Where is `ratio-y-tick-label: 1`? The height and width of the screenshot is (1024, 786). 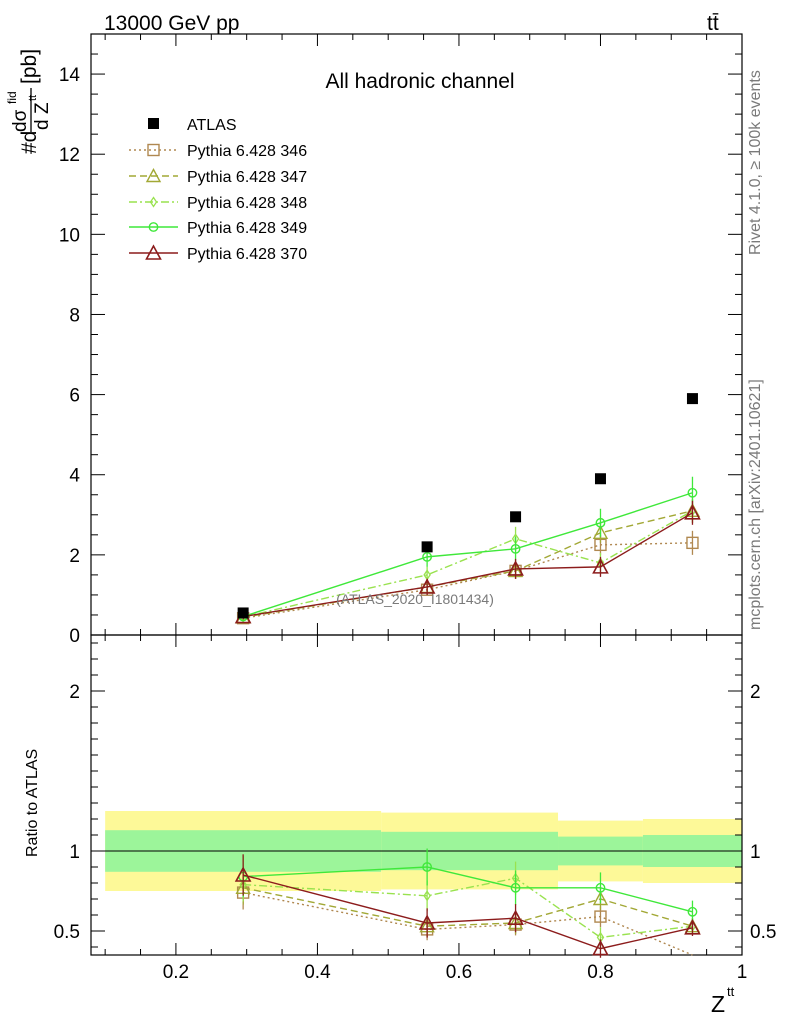
ratio-y-tick-label: 1 is located at coordinates (74, 852).